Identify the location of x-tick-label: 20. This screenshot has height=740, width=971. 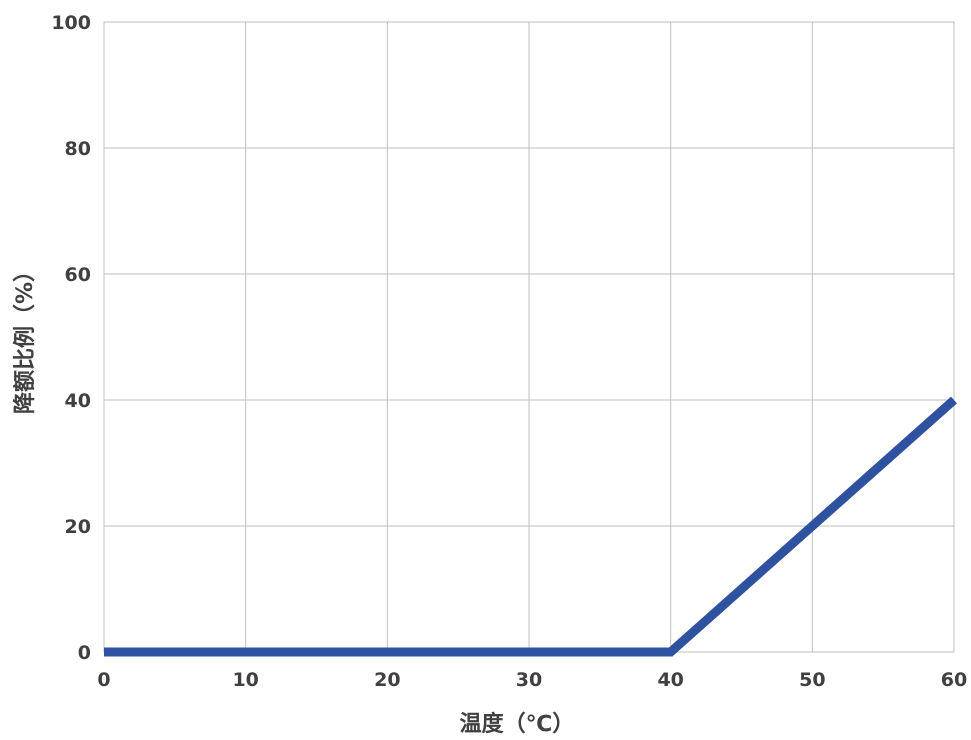
(387, 680).